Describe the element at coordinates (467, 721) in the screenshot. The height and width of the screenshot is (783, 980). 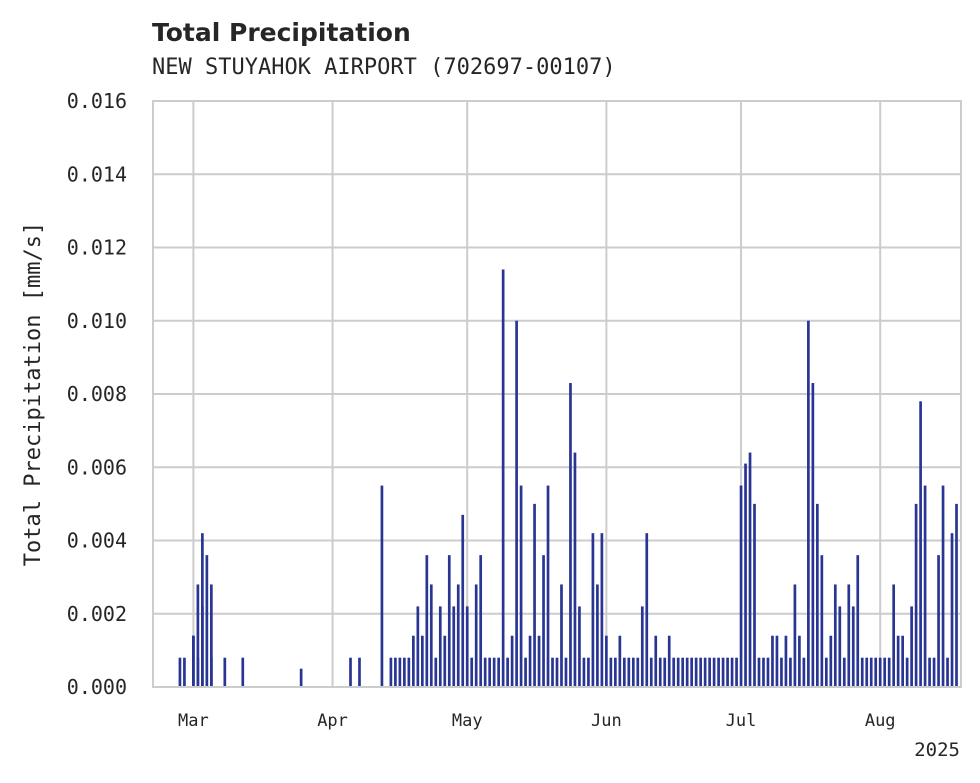
I see `x-tick-label-may: May` at that location.